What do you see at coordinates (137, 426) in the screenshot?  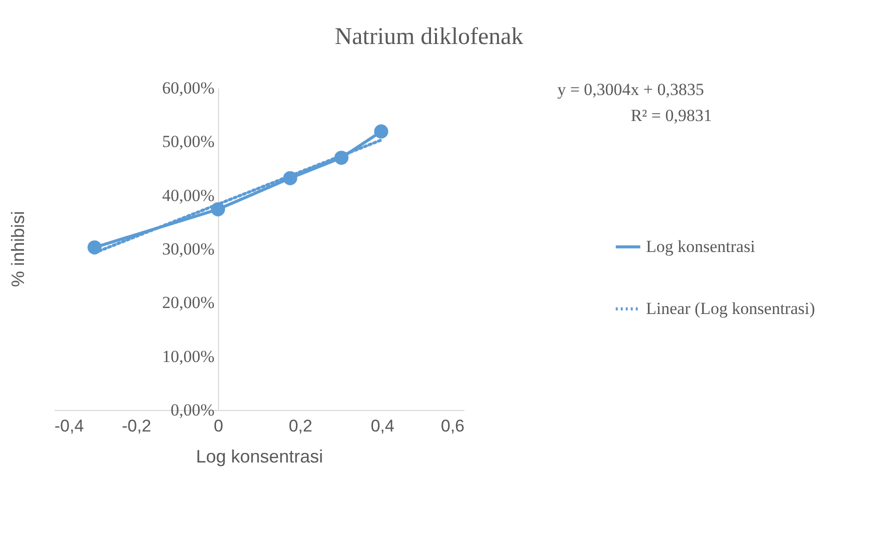 I see `x-tick-label: -0,2` at bounding box center [137, 426].